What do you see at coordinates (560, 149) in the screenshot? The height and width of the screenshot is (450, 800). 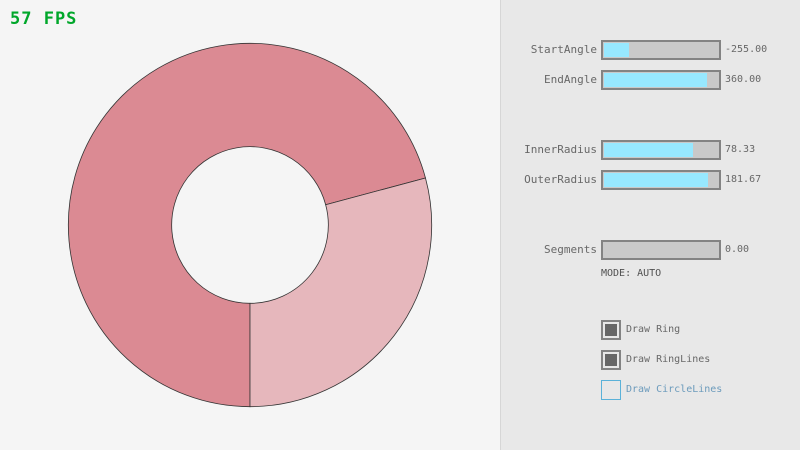 I see `slider-label: InnerRadius` at bounding box center [560, 149].